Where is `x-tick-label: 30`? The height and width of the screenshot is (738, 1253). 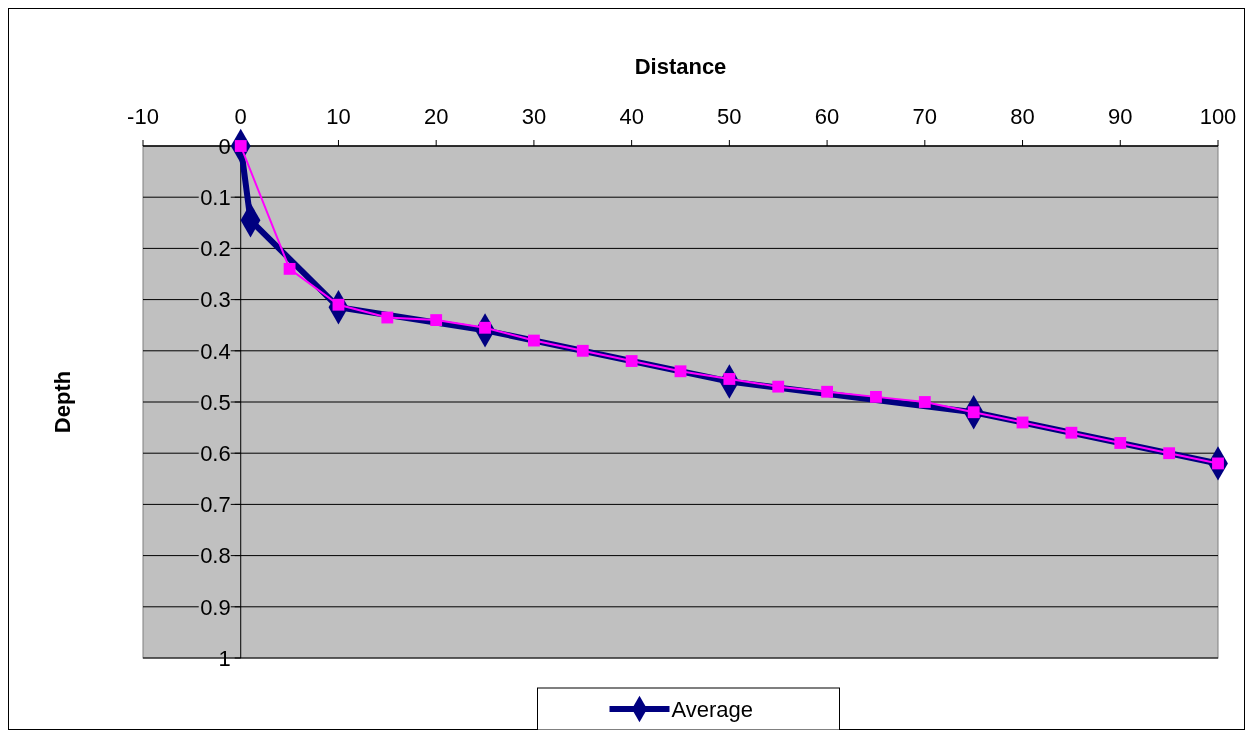
x-tick-label: 30 is located at coordinates (534, 116).